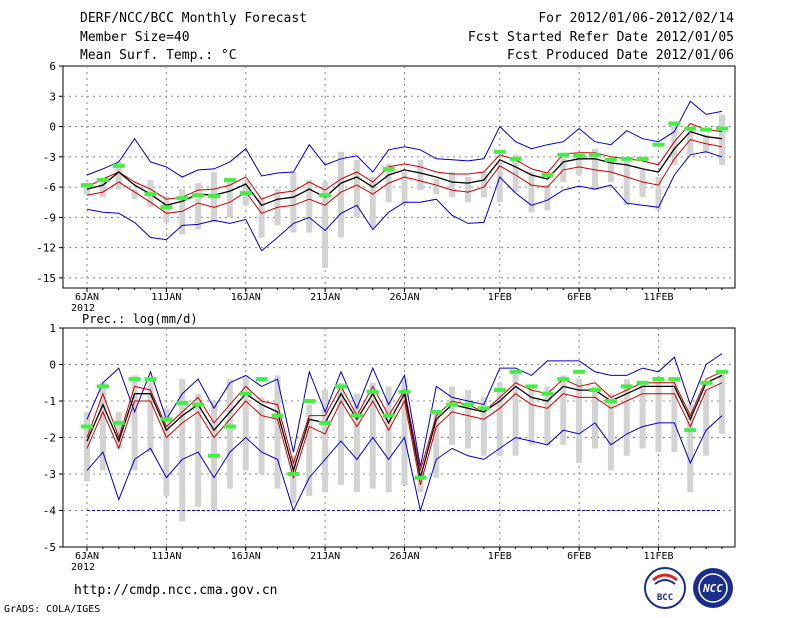 This screenshot has width=800, height=618. Describe the element at coordinates (713, 588) in the screenshot. I see `ncc-logo: NCC` at that location.